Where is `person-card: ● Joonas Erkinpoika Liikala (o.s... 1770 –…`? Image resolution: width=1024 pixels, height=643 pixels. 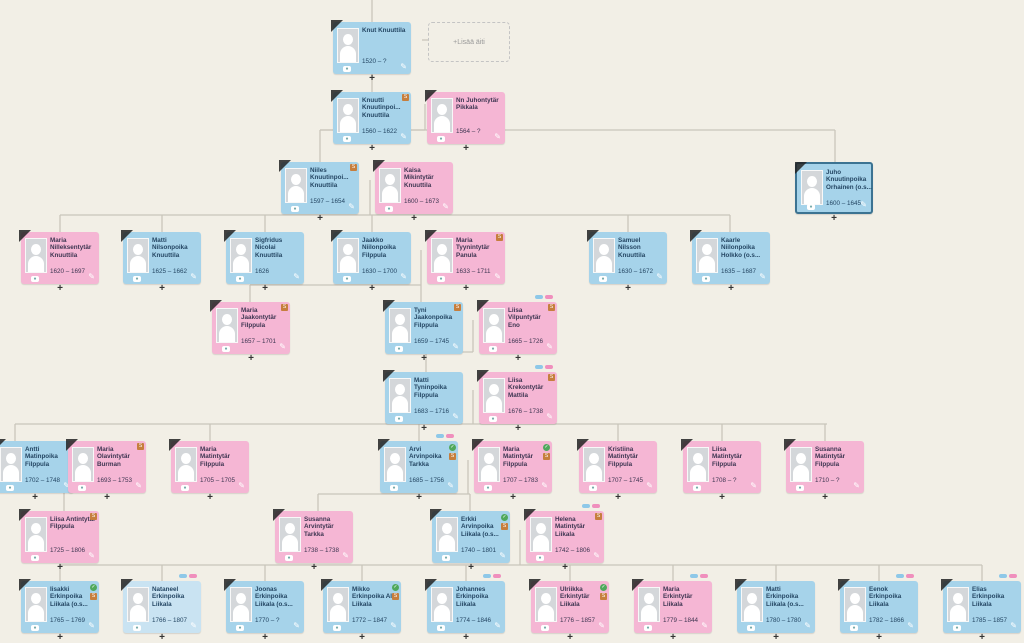 person-card: ● Joonas Erkinpoika Liikala (o.s... 1770 –… is located at coordinates (264, 606).